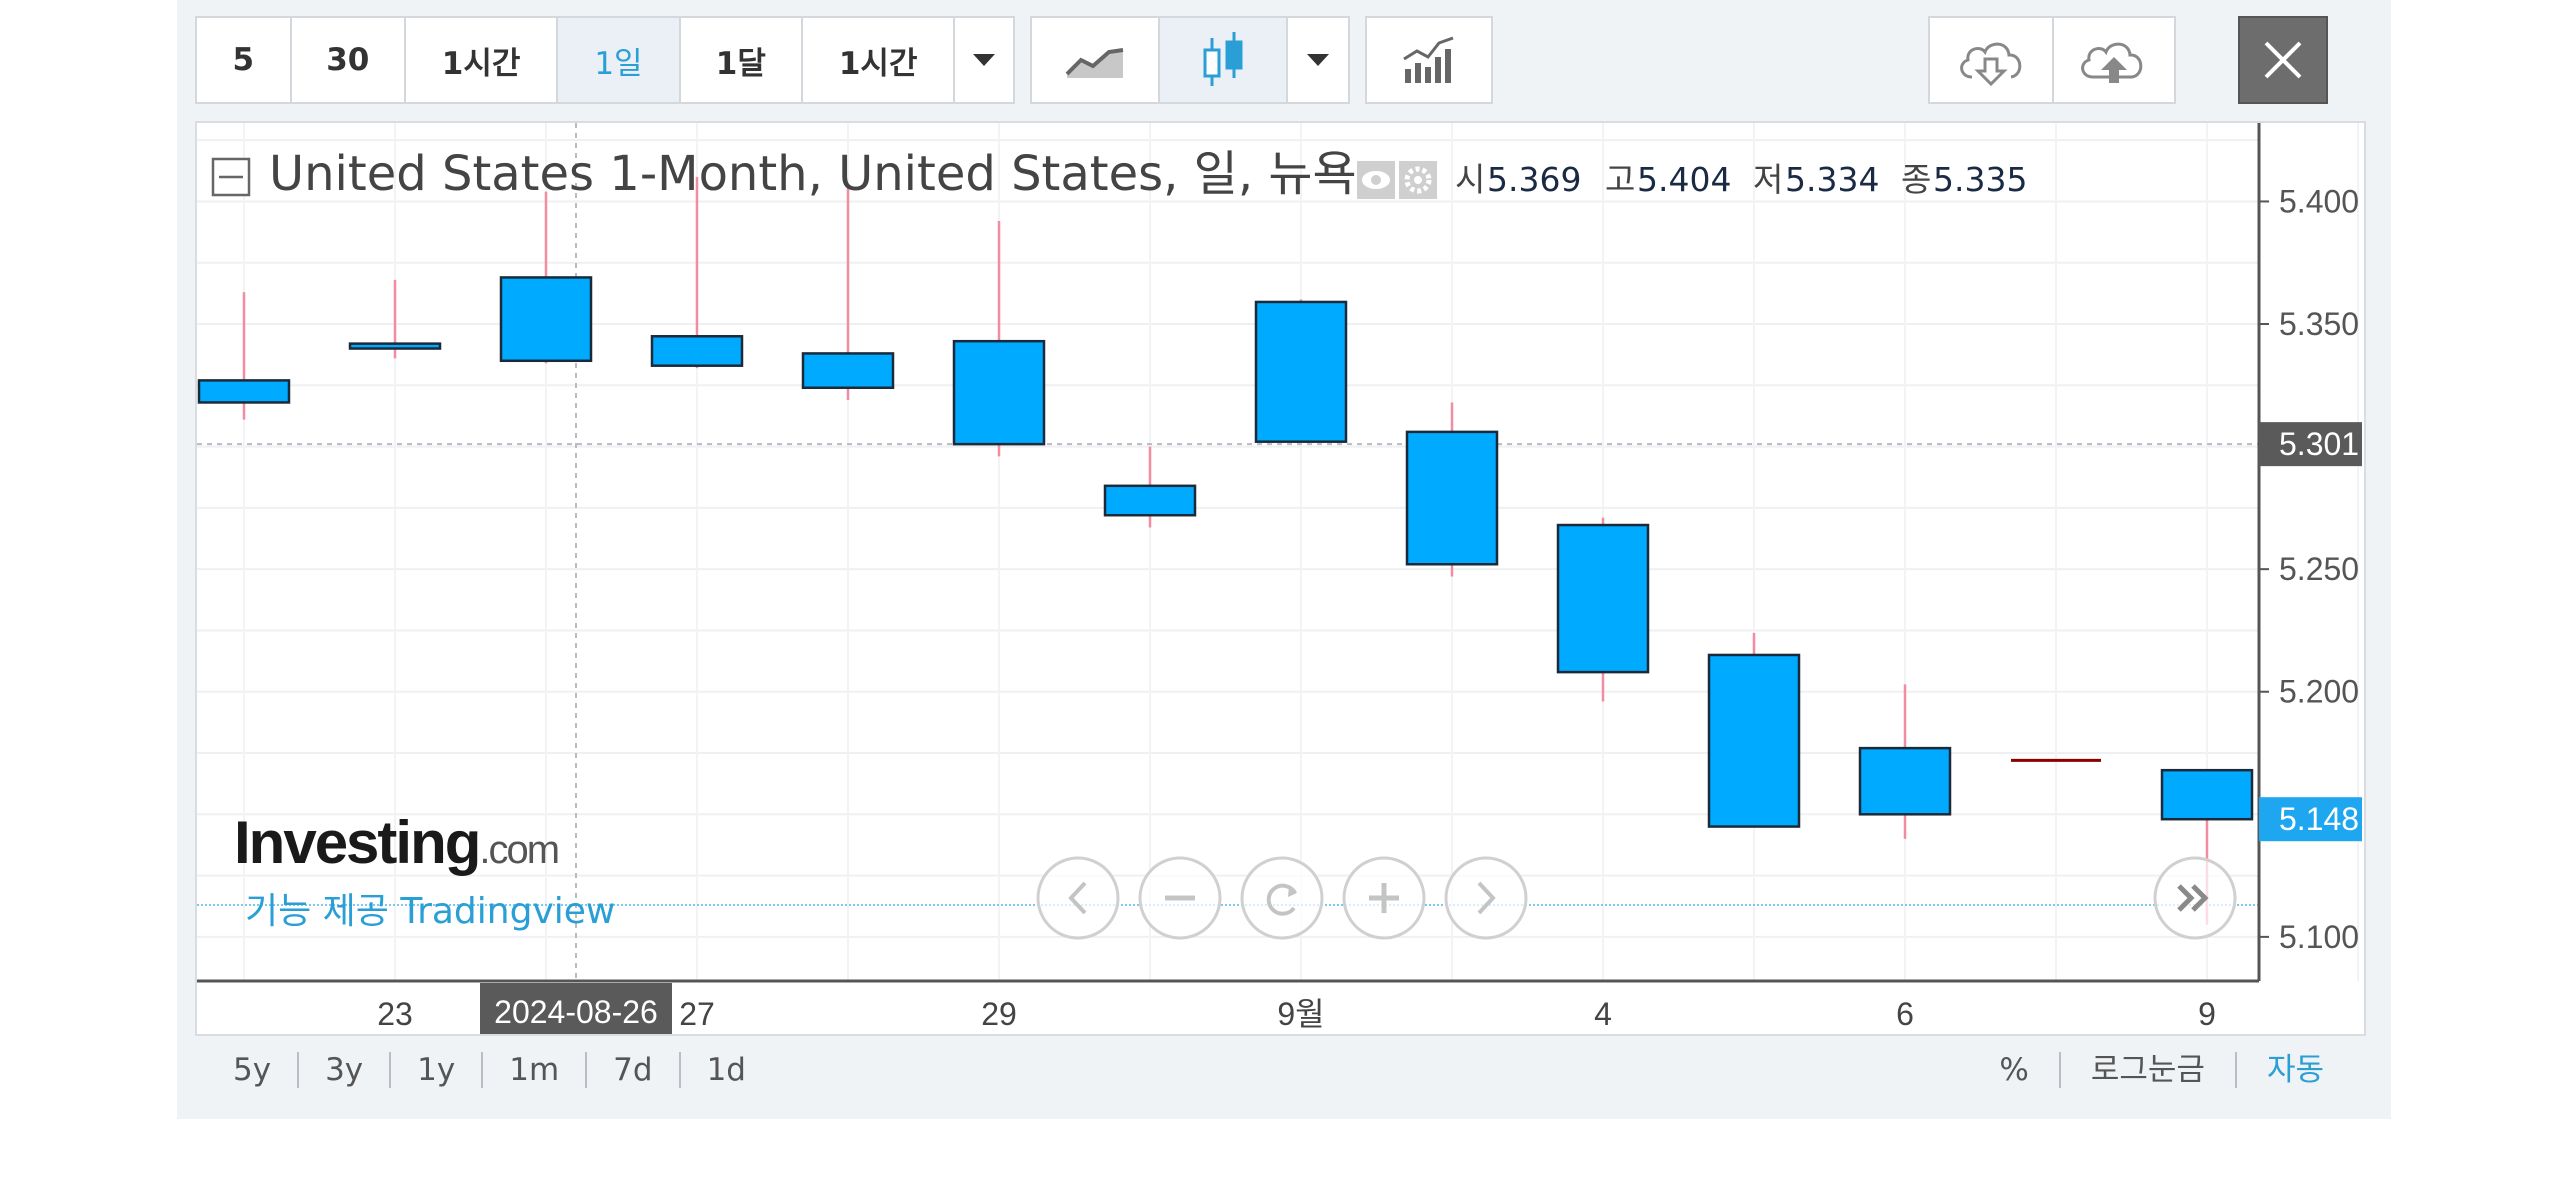  I want to click on indicators-icon, so click(1428, 59).